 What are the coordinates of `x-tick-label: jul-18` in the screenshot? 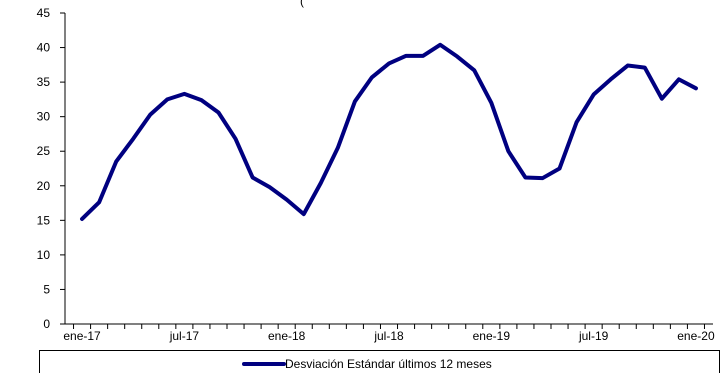 It's located at (388, 336).